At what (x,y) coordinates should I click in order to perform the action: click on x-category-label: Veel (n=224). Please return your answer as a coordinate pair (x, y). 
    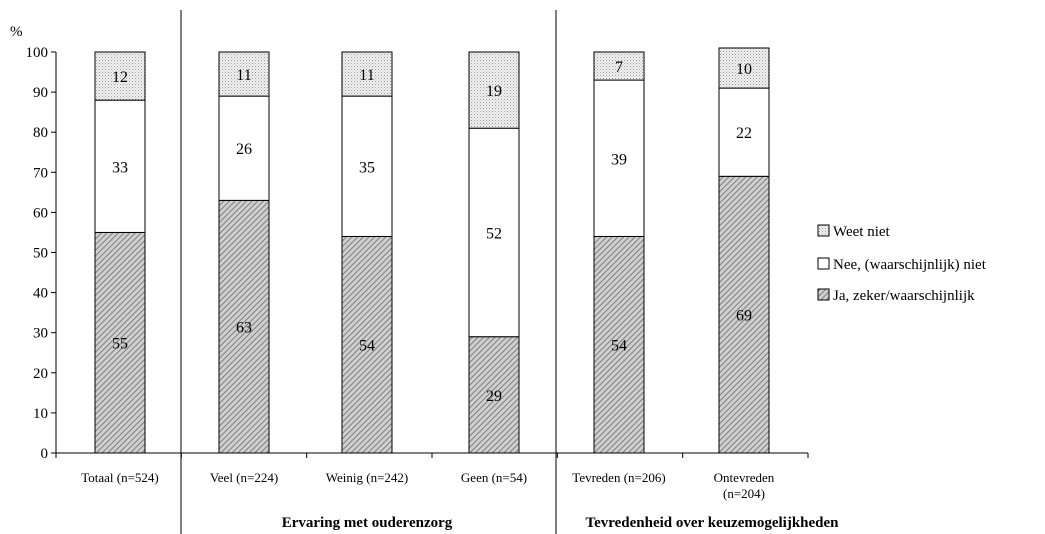
    Looking at the image, I should click on (244, 477).